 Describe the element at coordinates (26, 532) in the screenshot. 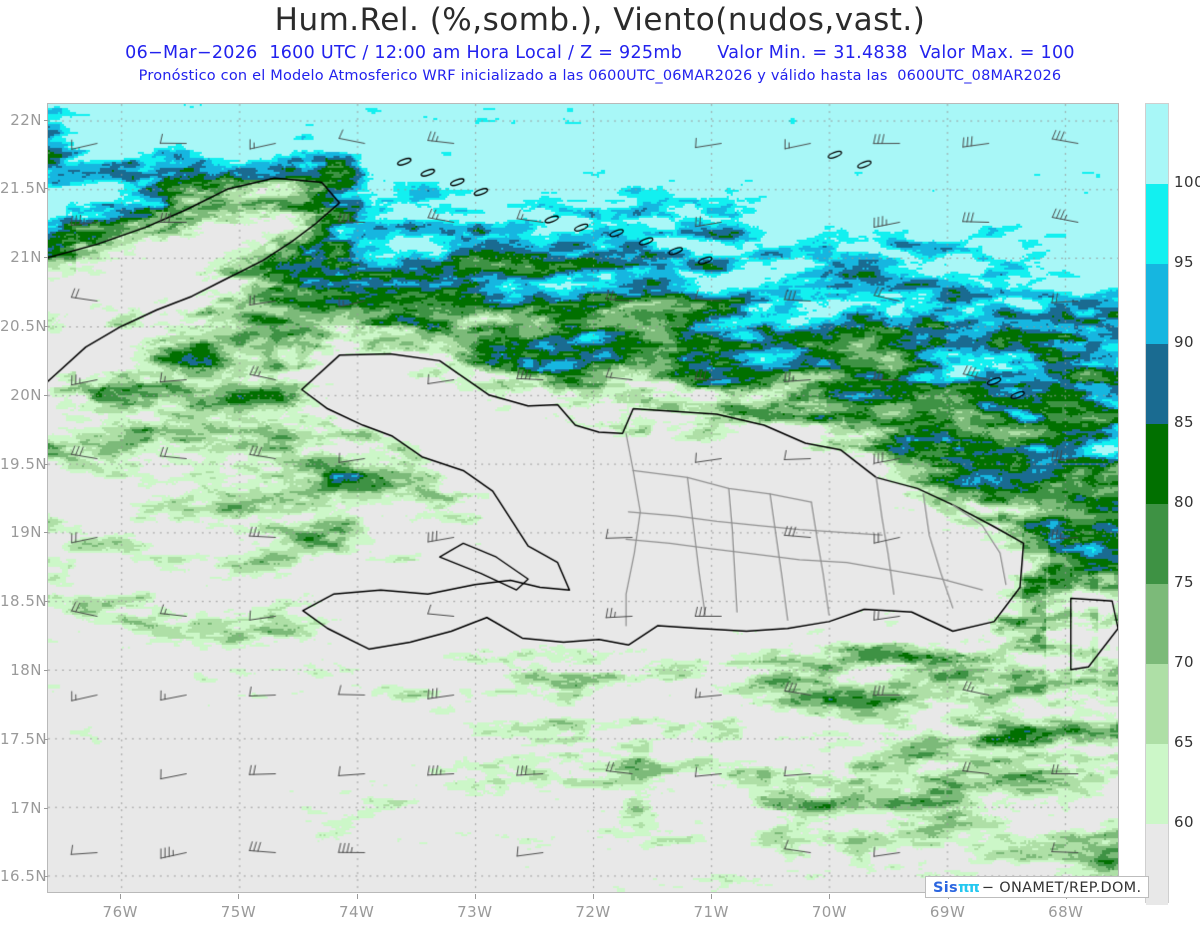

I see `lat-tick-label: 19N` at that location.